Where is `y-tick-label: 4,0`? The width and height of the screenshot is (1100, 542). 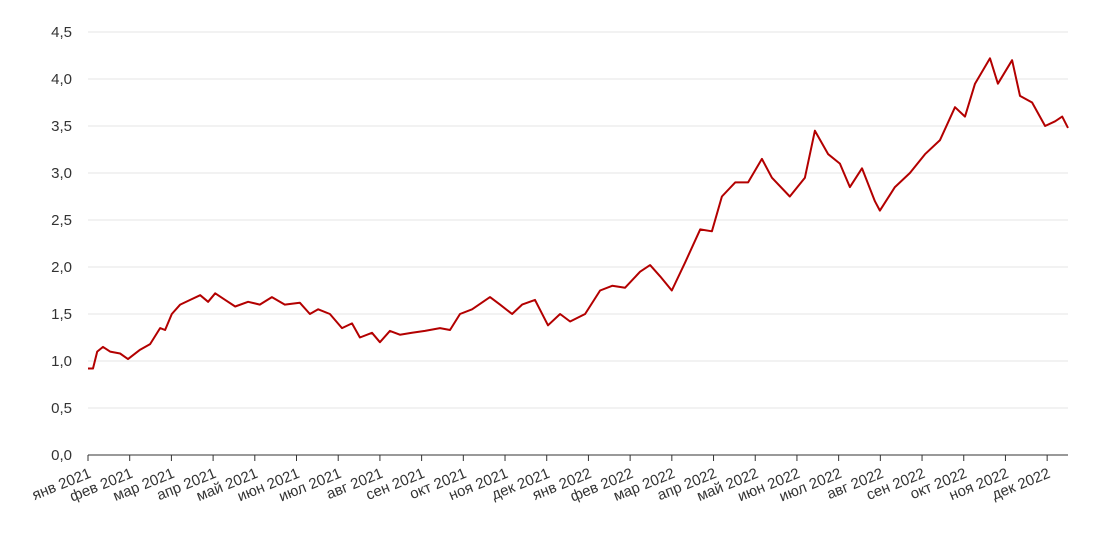 y-tick-label: 4,0 is located at coordinates (61, 79).